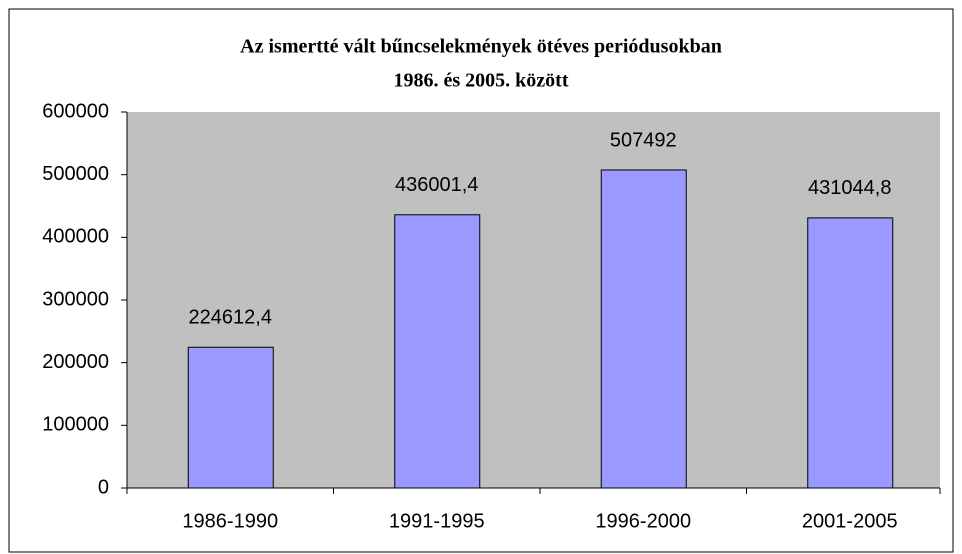 This screenshot has height=554, width=962. What do you see at coordinates (75, 111) in the screenshot?
I see `y-tick-label: 600000` at bounding box center [75, 111].